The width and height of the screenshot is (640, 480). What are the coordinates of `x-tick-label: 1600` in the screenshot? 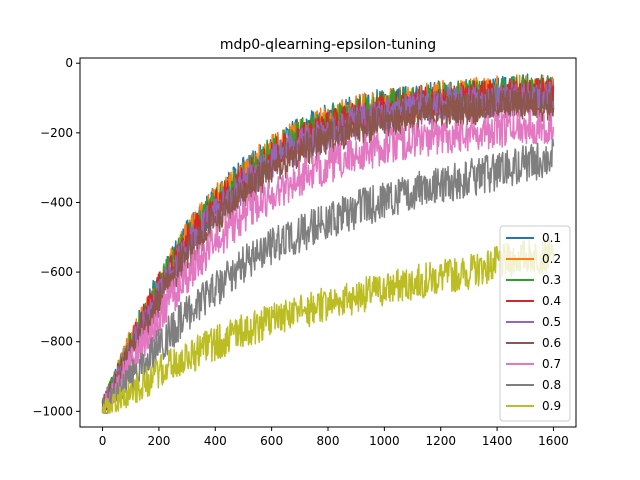 It's located at (553, 441).